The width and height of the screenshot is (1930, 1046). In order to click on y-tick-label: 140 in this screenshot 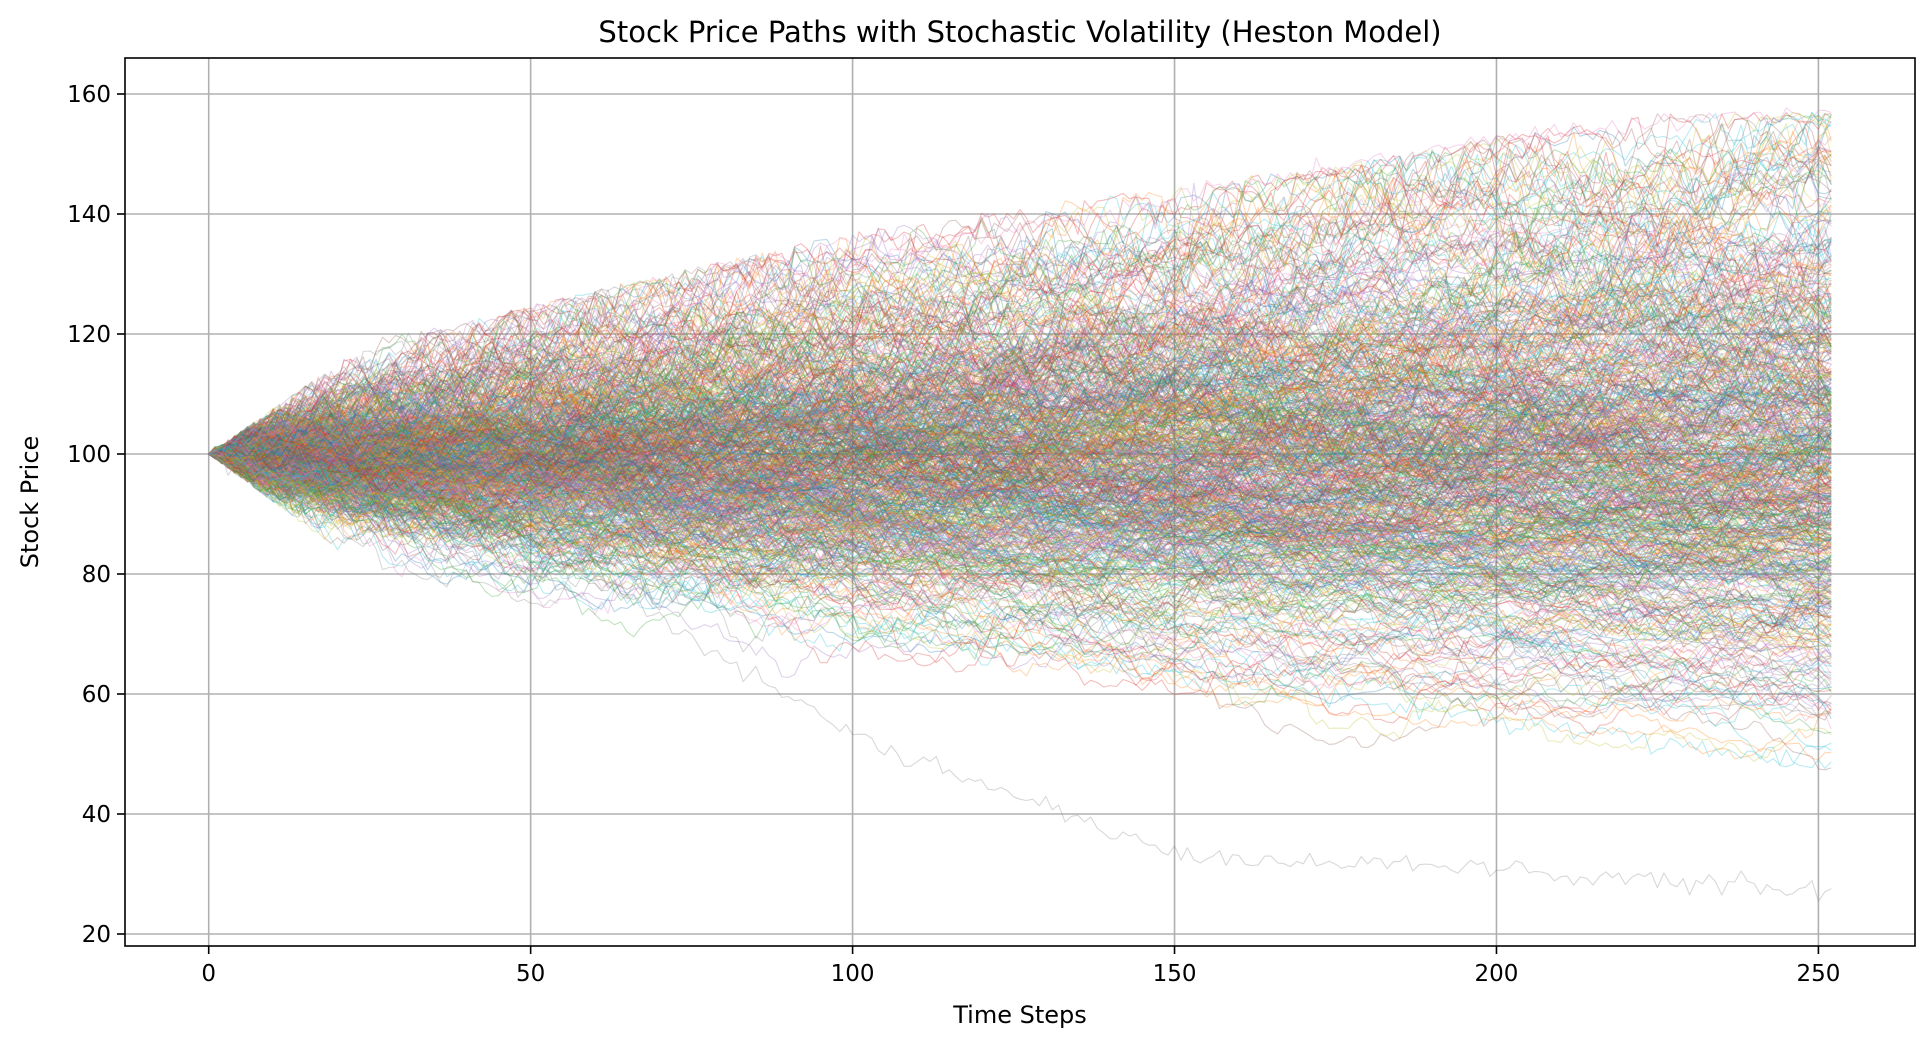, I will do `click(89, 215)`.